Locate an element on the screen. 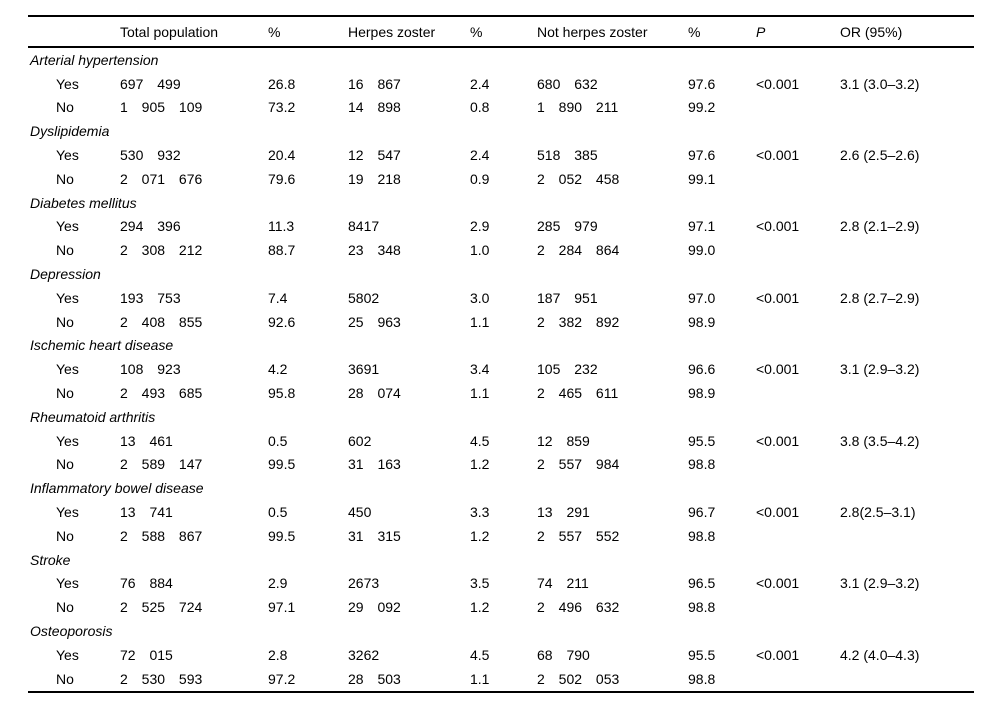 Image resolution: width=1000 pixels, height=707 pixels. total-population-pct: 20.4 is located at coordinates (282, 155).